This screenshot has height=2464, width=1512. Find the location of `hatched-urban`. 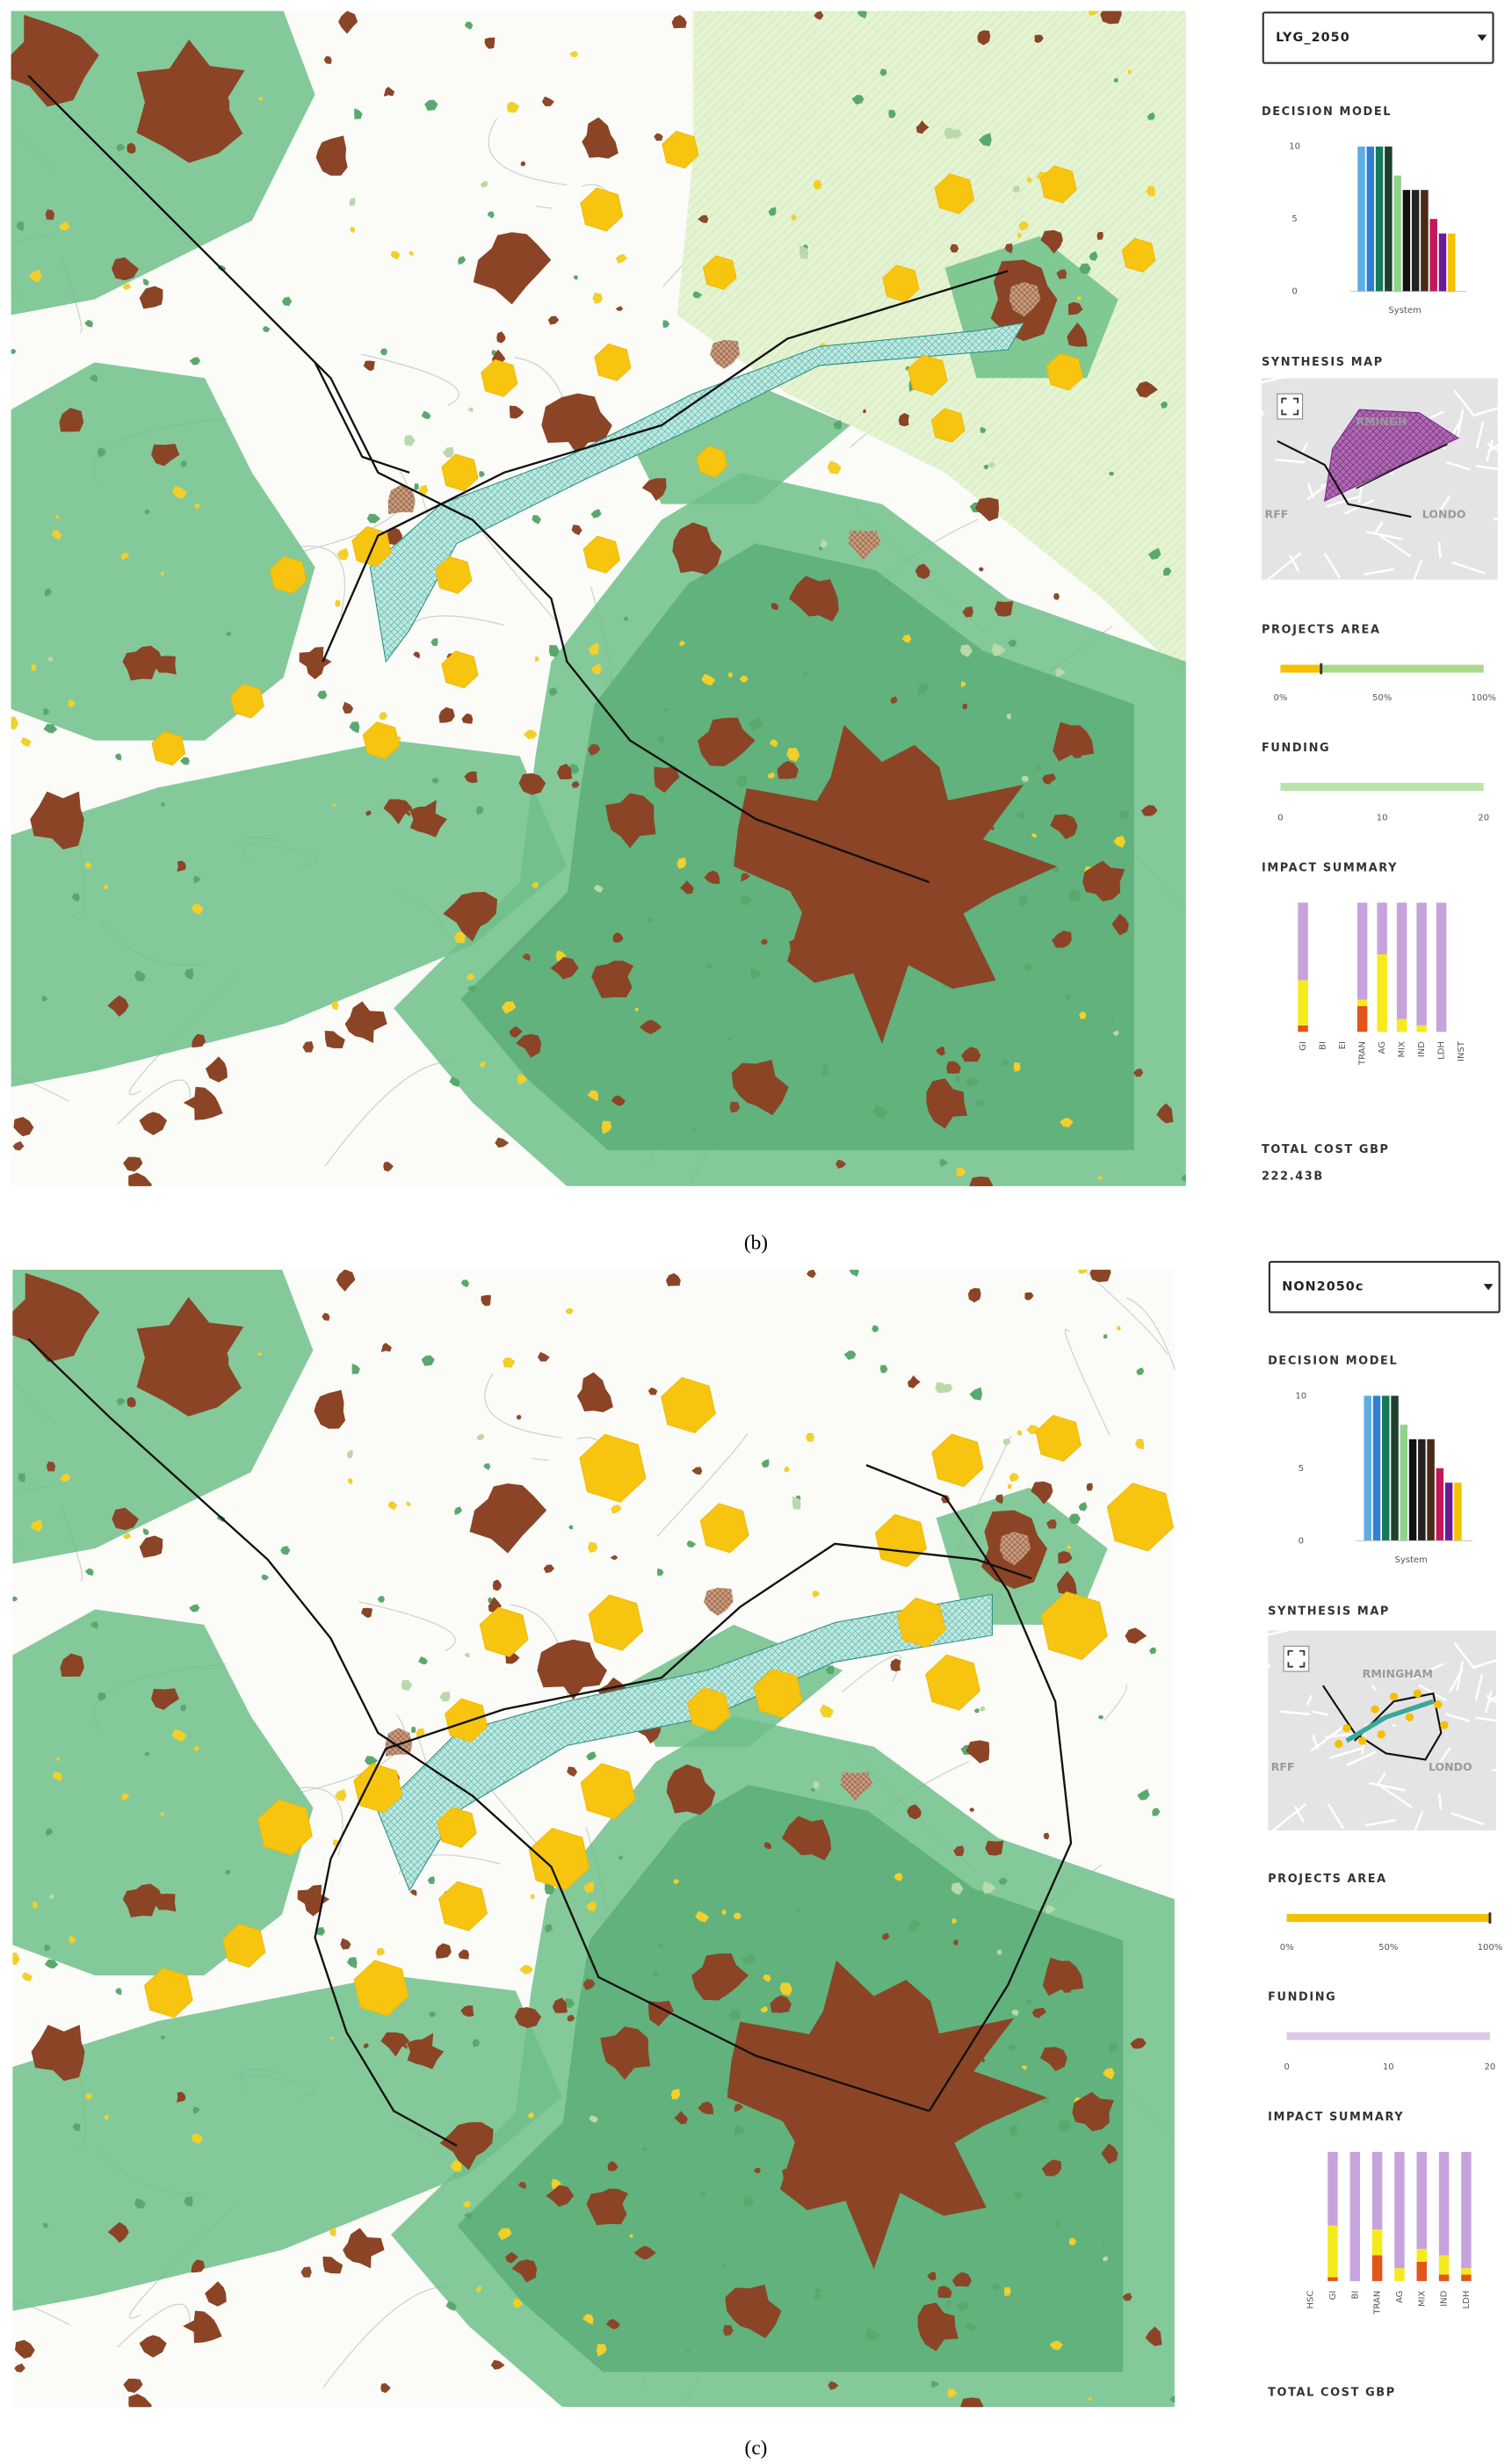

hatched-urban is located at coordinates (399, 1742).